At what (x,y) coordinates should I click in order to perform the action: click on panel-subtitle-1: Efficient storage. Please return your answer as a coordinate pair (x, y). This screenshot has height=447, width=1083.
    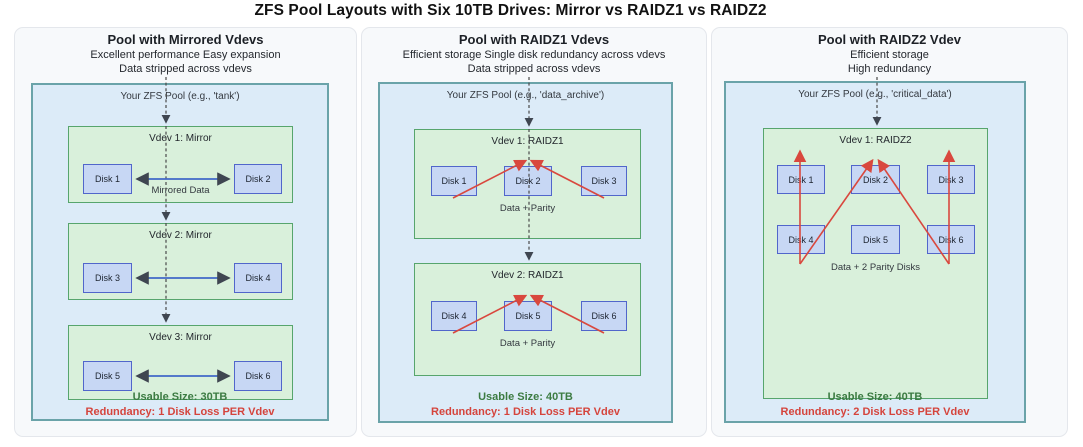
    Looking at the image, I should click on (889, 55).